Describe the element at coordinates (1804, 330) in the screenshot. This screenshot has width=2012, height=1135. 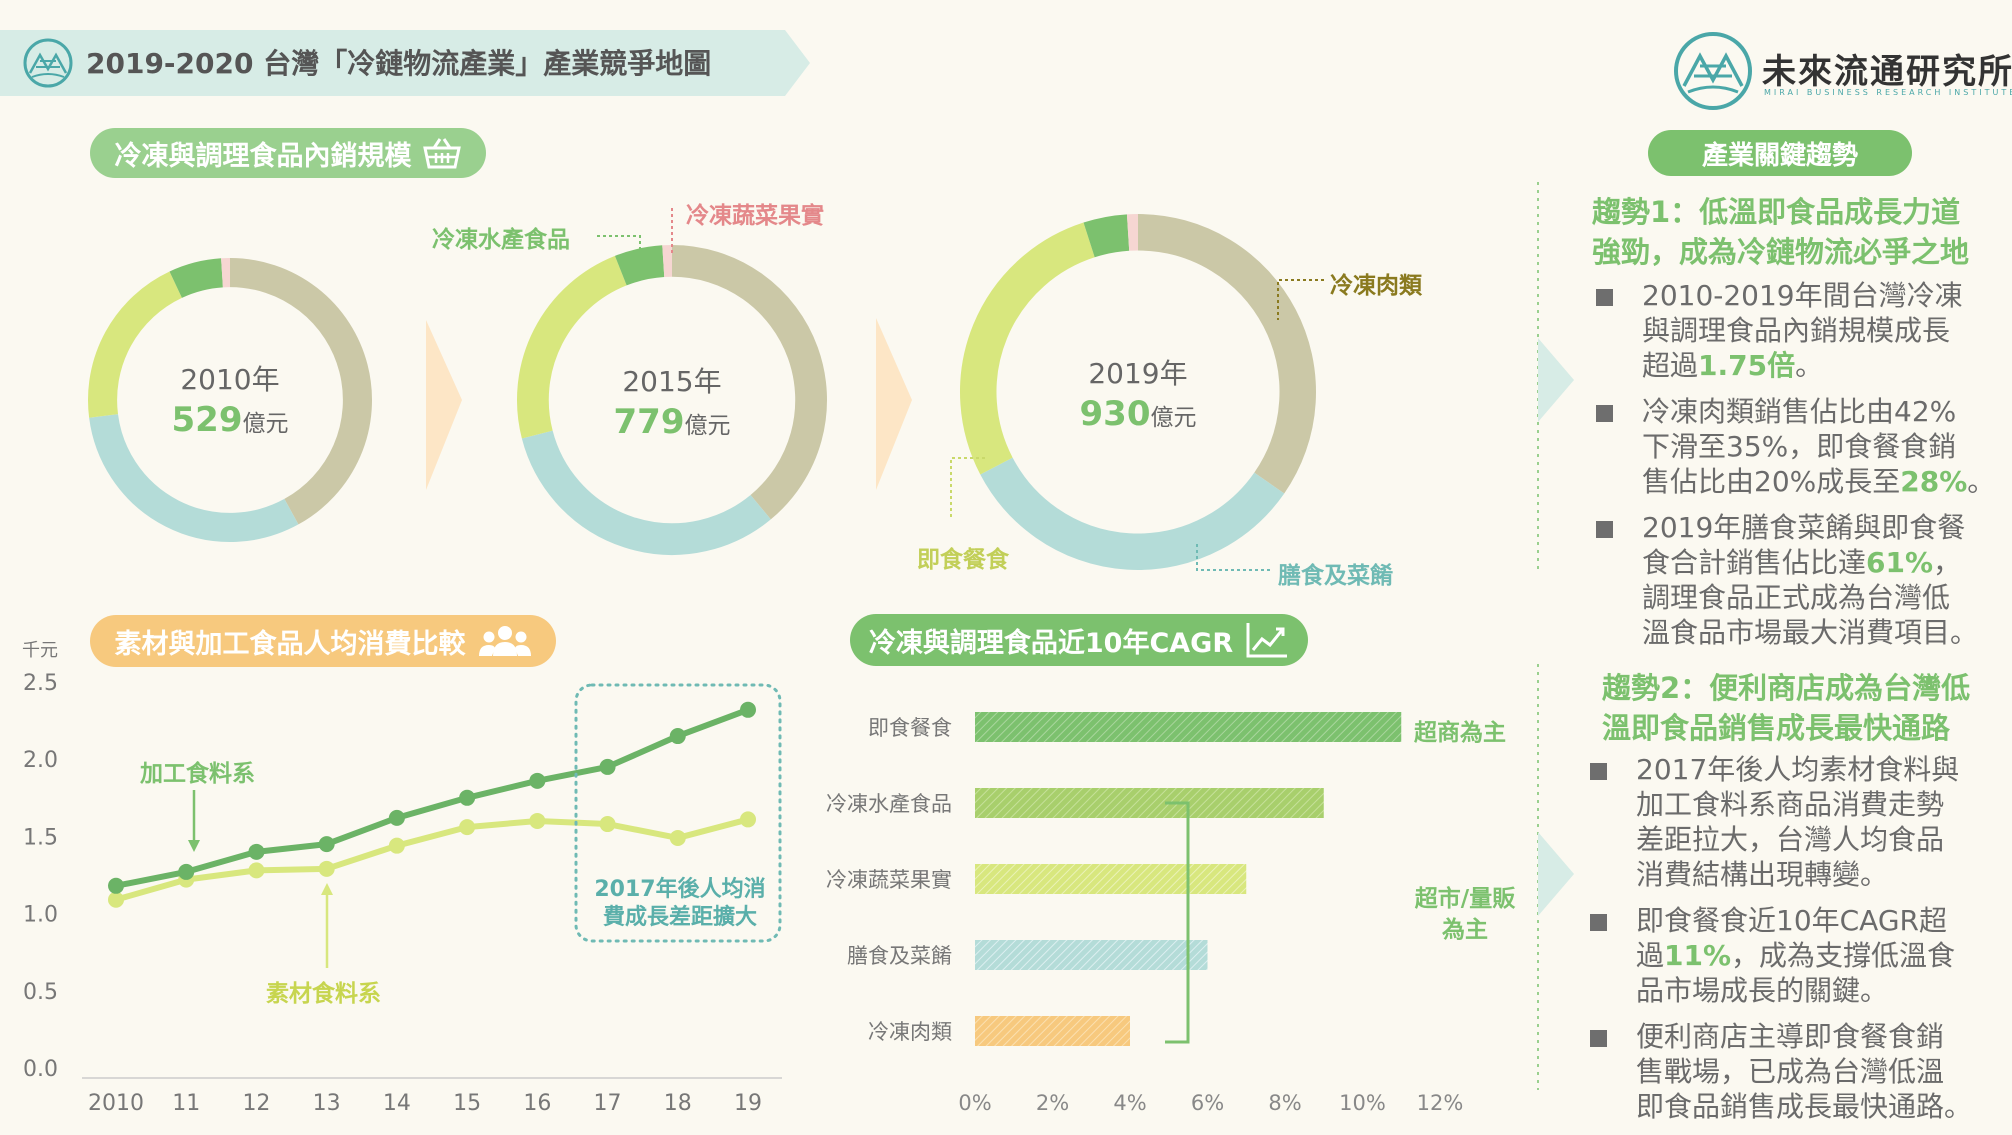
I see `trend1-bullet-1: 2010-2019年間台灣冷凍 與調理食品內銷規模成長 超過1.75倍。` at that location.